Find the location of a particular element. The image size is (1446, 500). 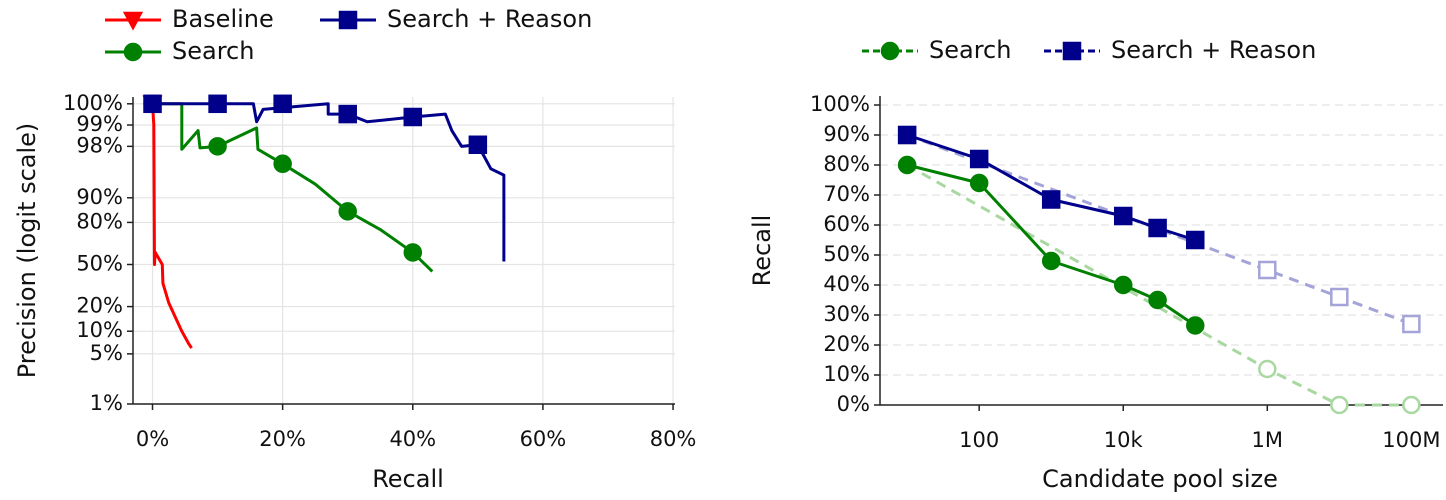

x-tick-label: 0% is located at coordinates (152, 439).